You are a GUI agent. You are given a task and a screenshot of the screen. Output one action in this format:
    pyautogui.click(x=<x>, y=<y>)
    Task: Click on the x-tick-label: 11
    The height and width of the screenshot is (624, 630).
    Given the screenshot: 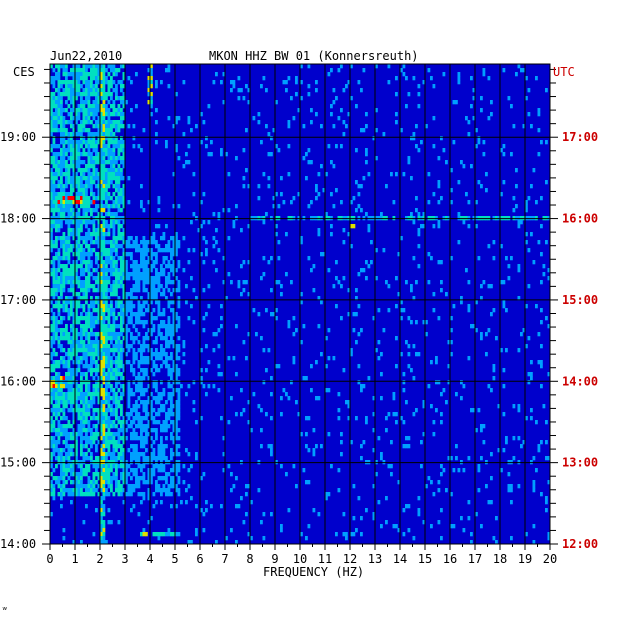 What is the action you would take?
    pyautogui.click(x=325, y=559)
    